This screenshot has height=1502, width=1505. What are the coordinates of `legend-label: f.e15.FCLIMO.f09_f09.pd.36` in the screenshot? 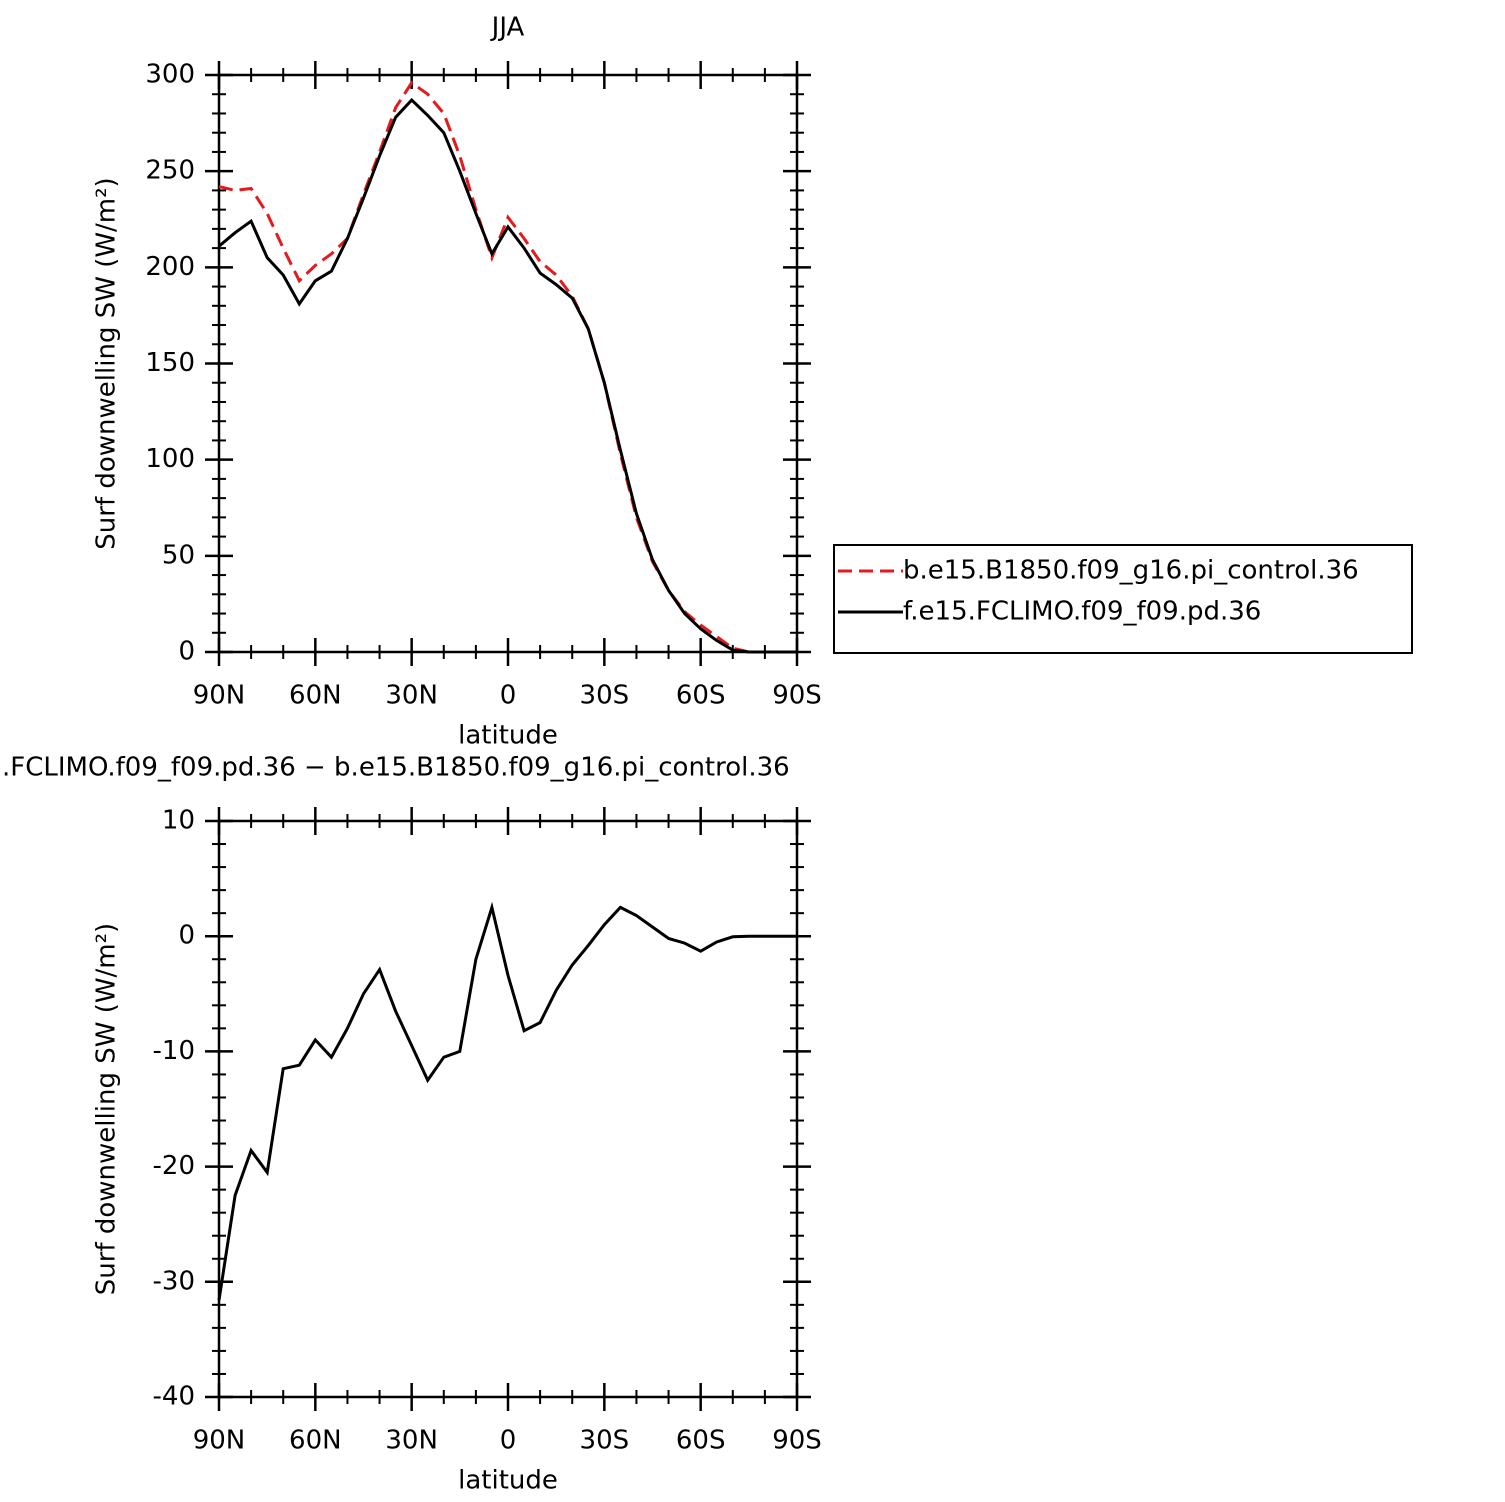 It's located at (1082, 612).